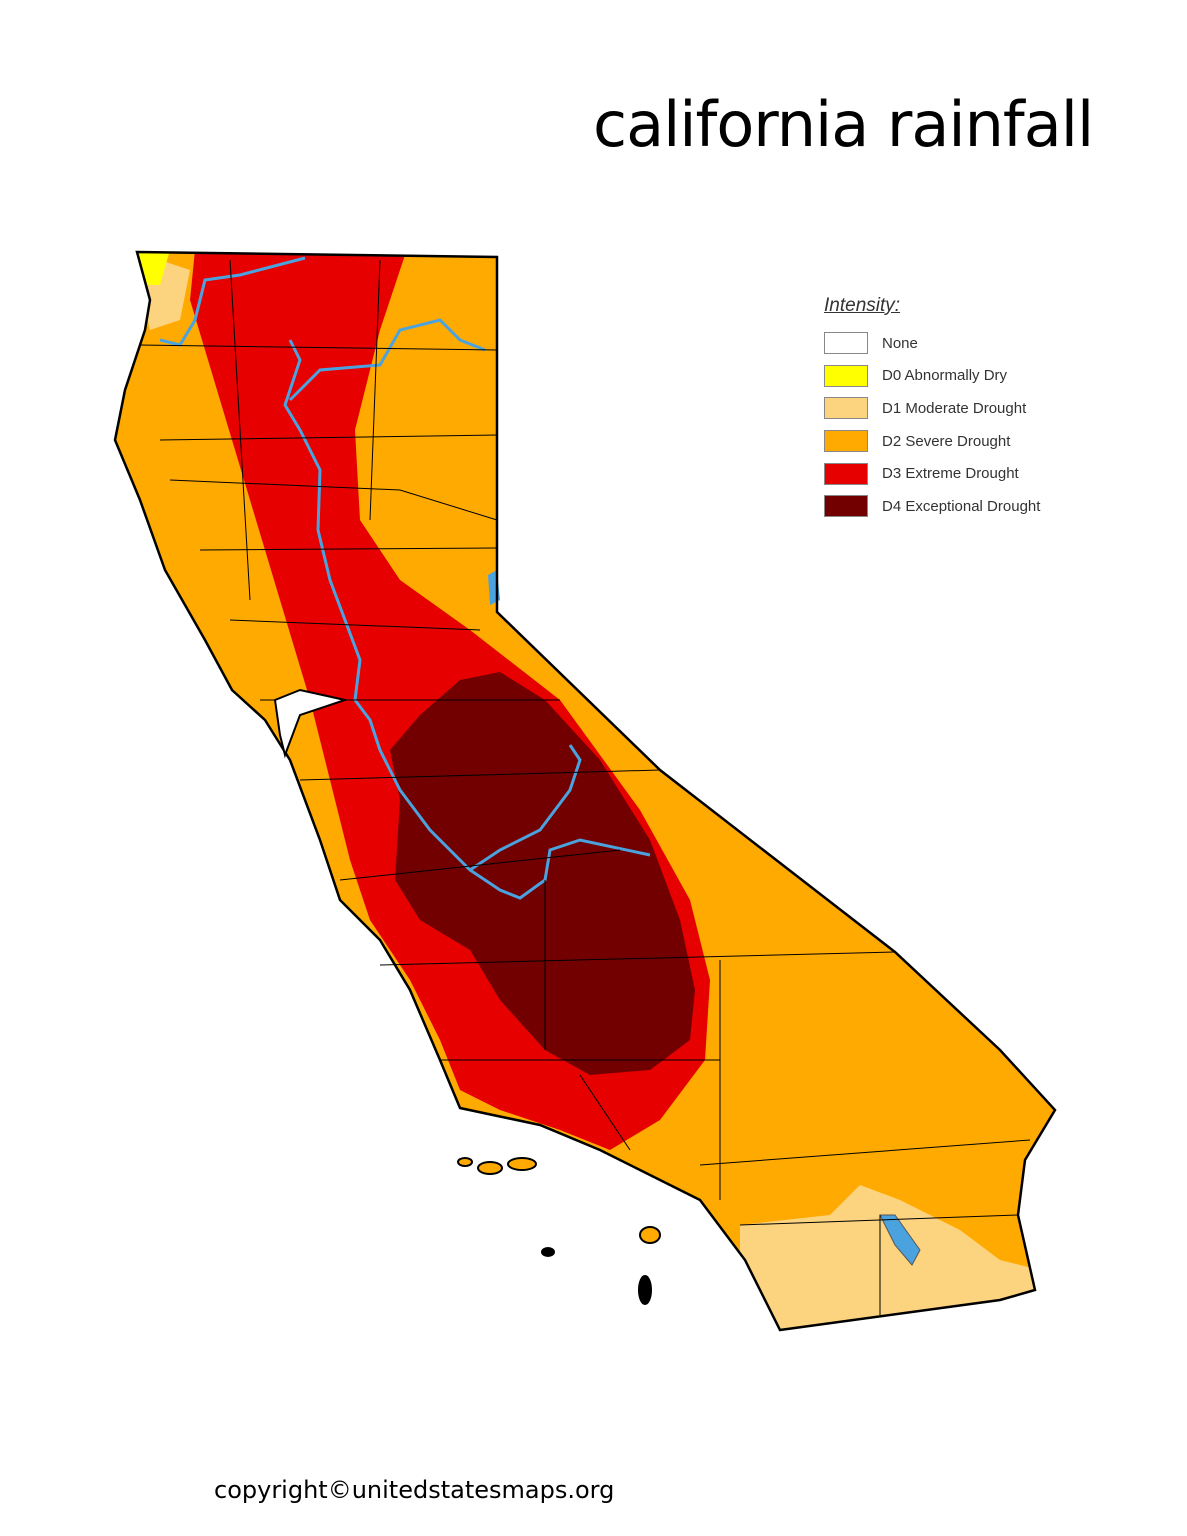  What do you see at coordinates (945, 376) in the screenshot?
I see `legend-label: D0 Abnormally Dry` at bounding box center [945, 376].